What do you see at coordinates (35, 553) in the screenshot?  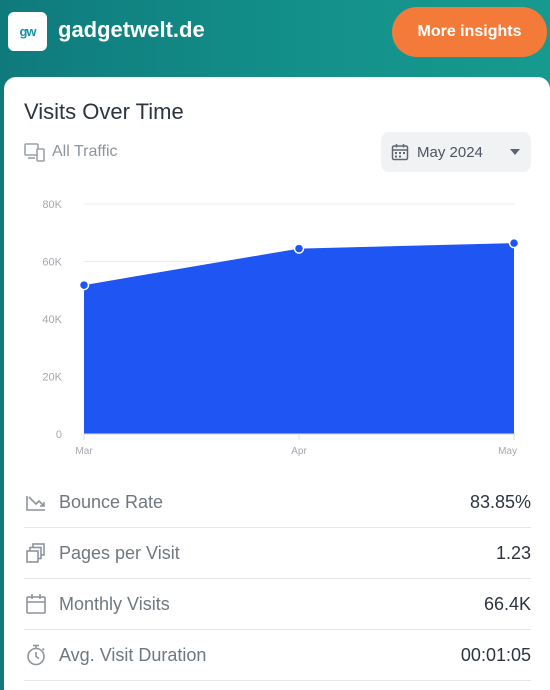 I see `pages-icon` at bounding box center [35, 553].